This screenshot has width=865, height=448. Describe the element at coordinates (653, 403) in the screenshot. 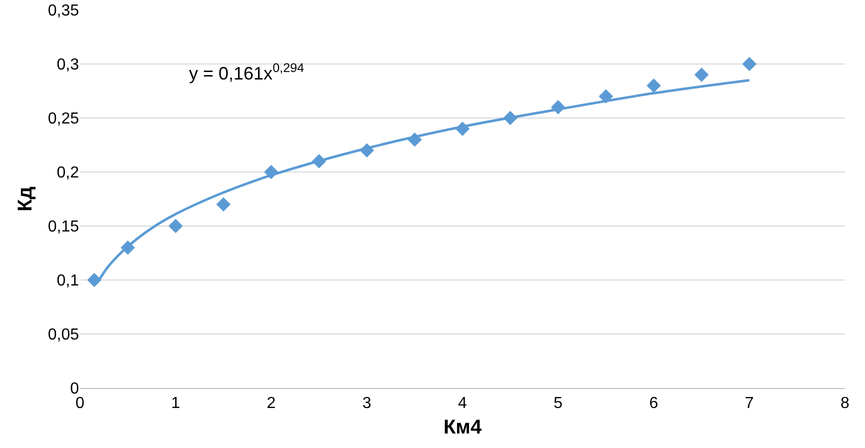

I see `x-tick-label: 6` at that location.